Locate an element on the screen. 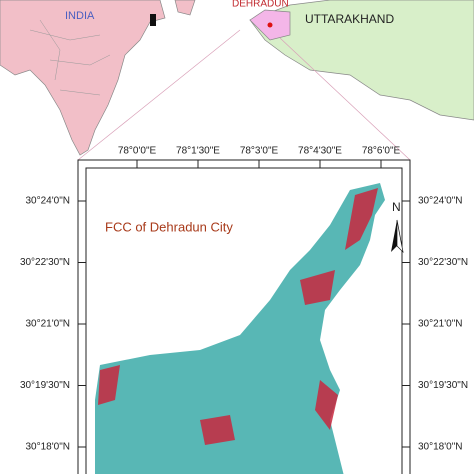 The width and height of the screenshot is (474, 474). latitude-label-right: 30°24'0"N is located at coordinates (440, 201).